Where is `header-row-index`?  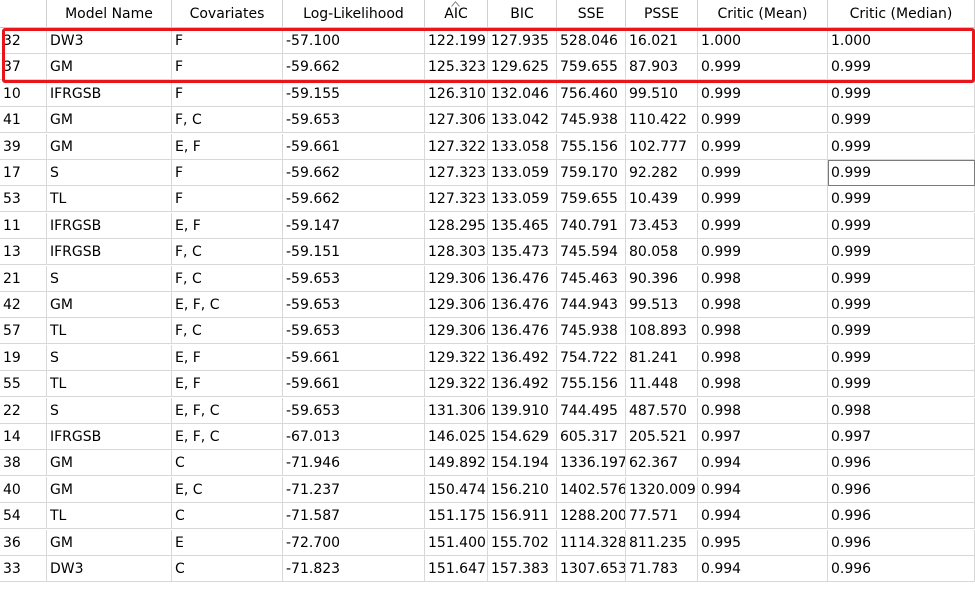
header-row-index is located at coordinates (23, 14).